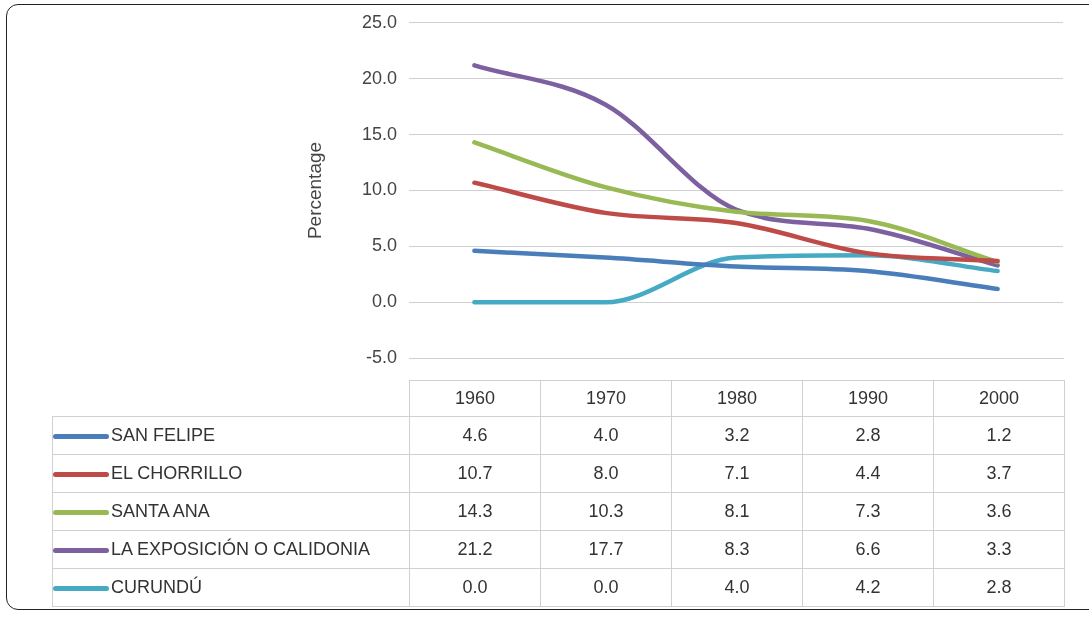 Image resolution: width=1089 pixels, height=619 pixels. Describe the element at coordinates (999, 511) in the screenshot. I see `data-label: 3.6` at that location.